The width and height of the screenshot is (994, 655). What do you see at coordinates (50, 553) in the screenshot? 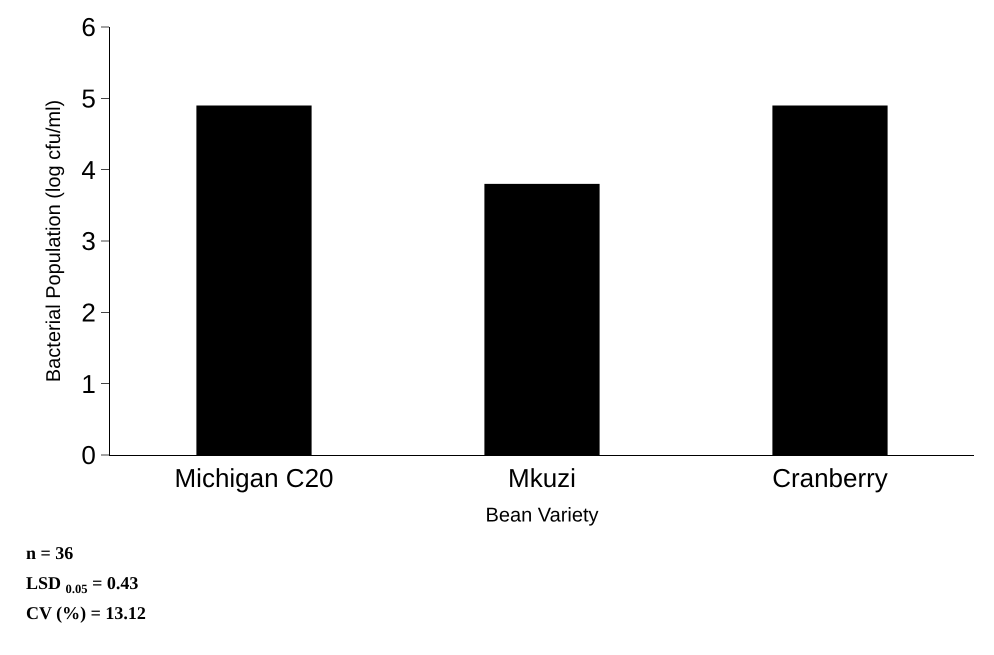
I see `text: n = 36` at bounding box center [50, 553].